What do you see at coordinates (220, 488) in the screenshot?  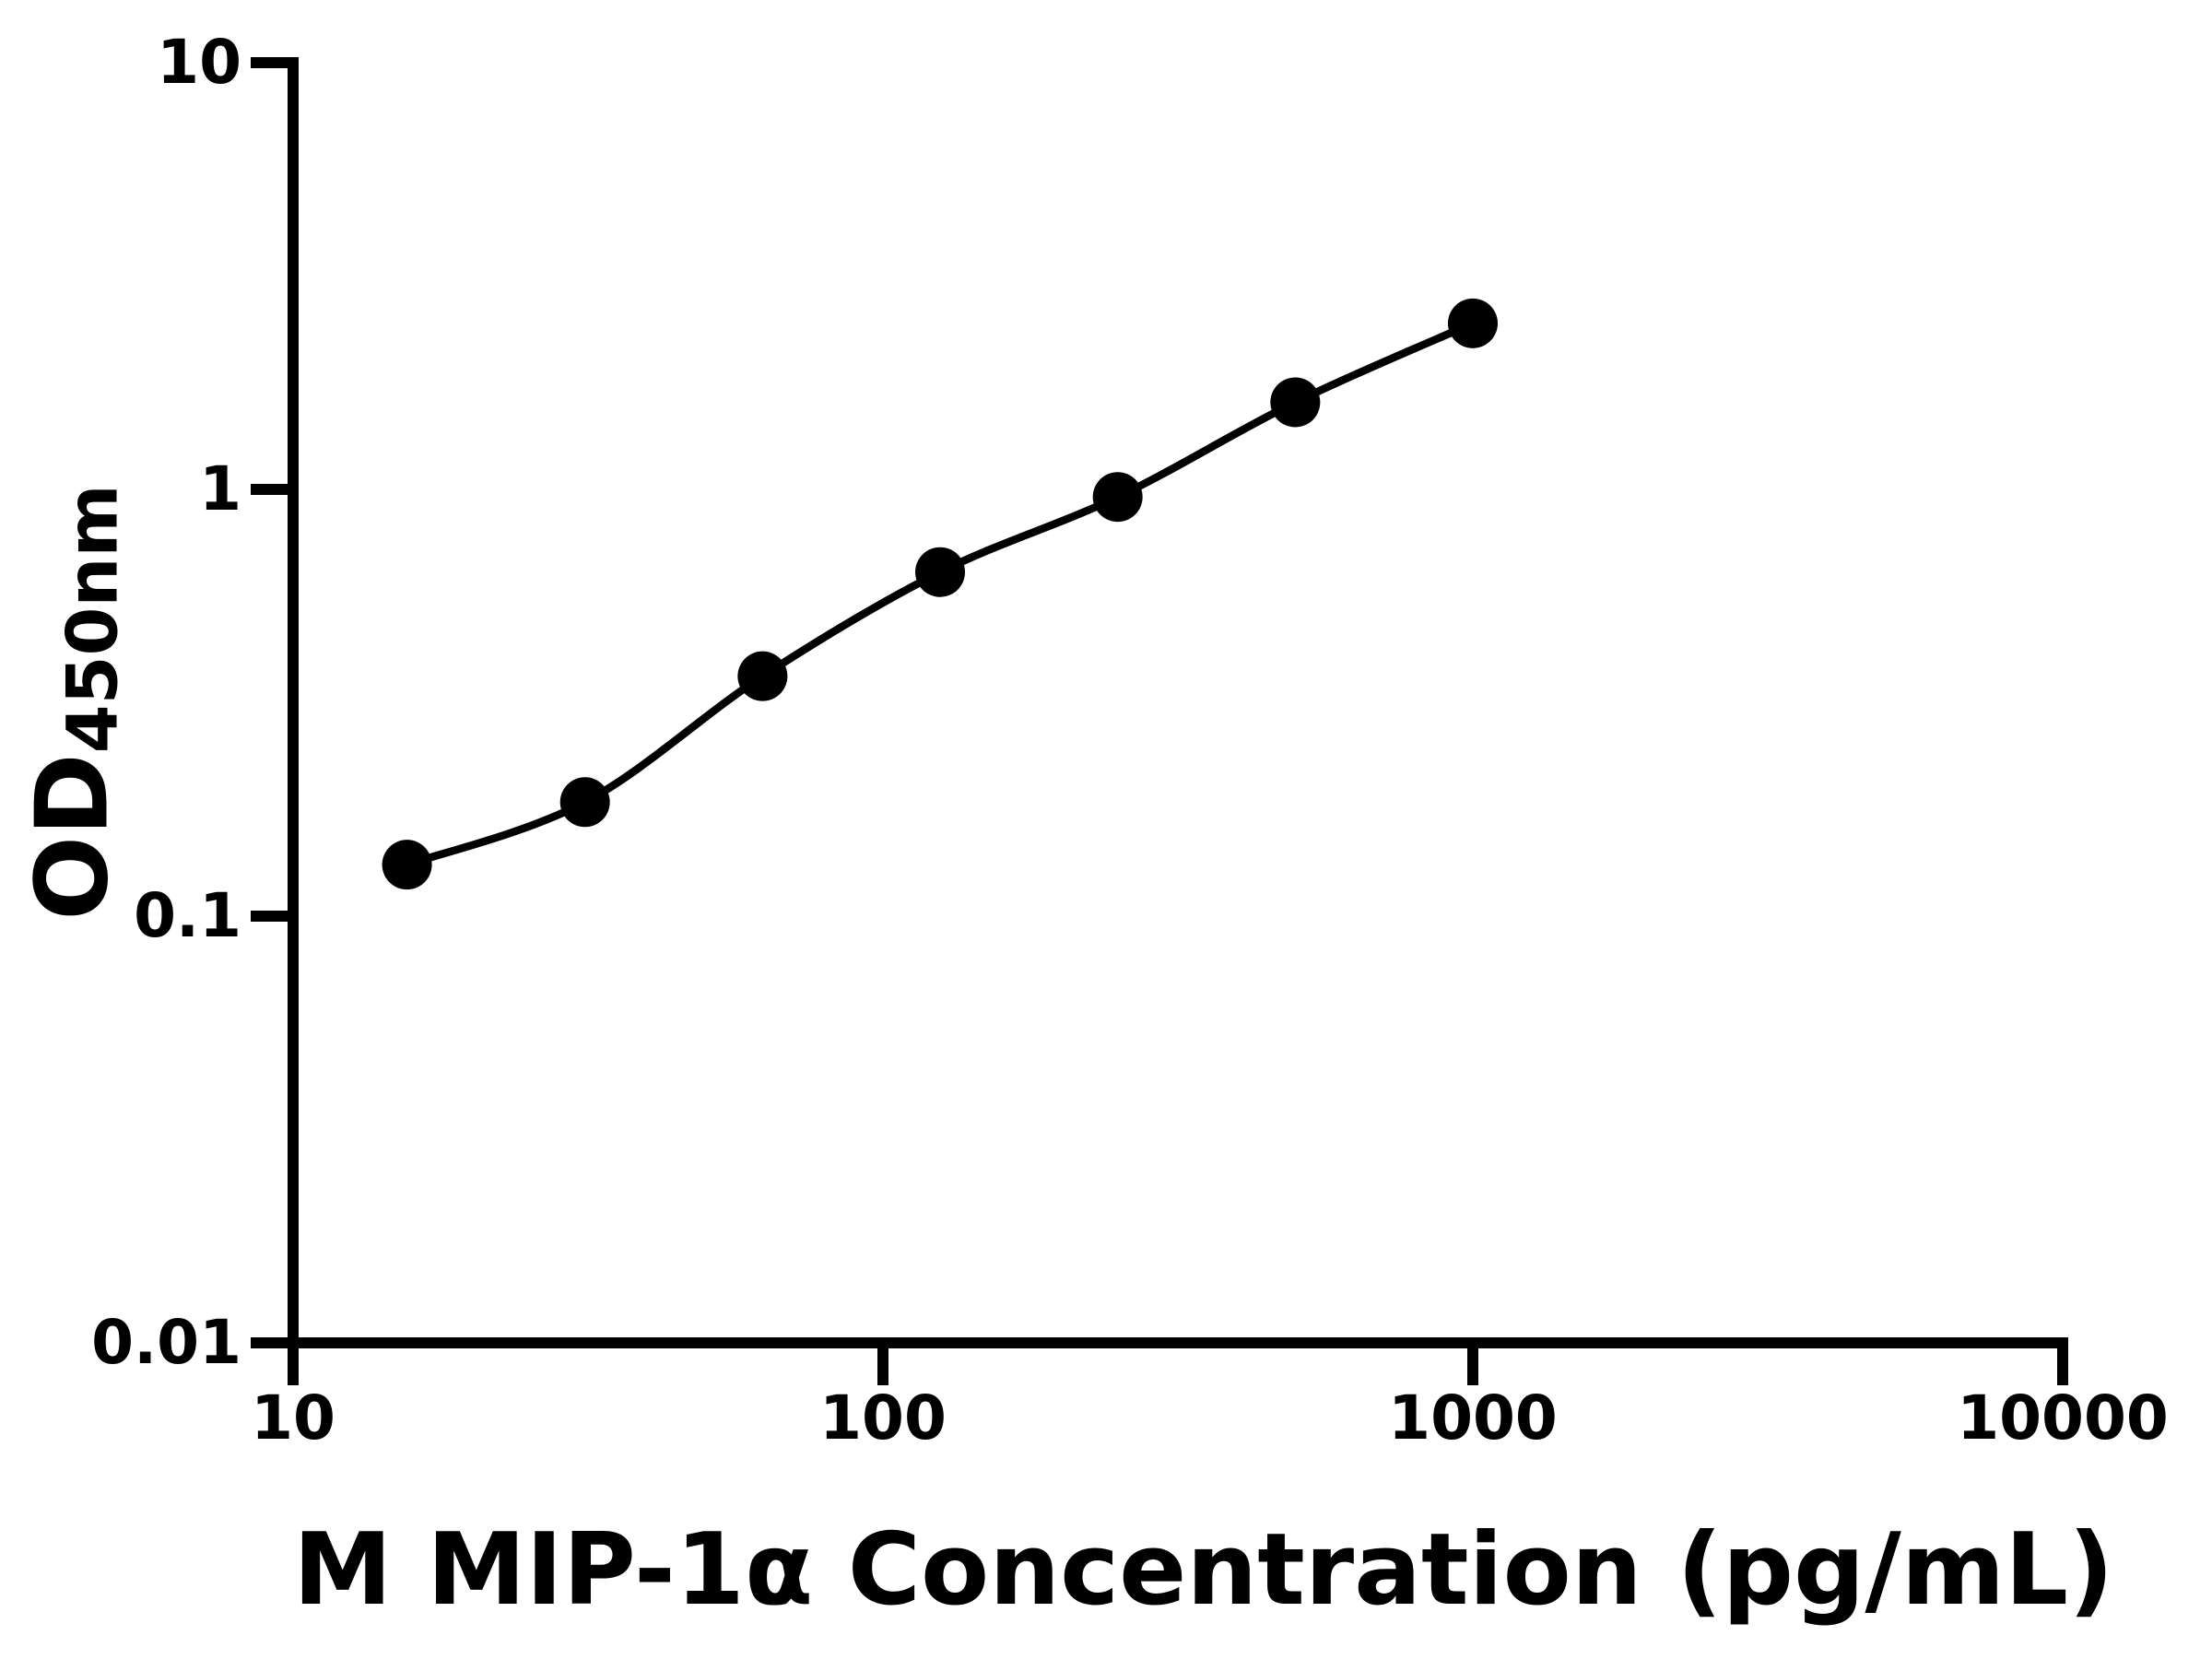 I see `y-tick-label: 1` at bounding box center [220, 488].